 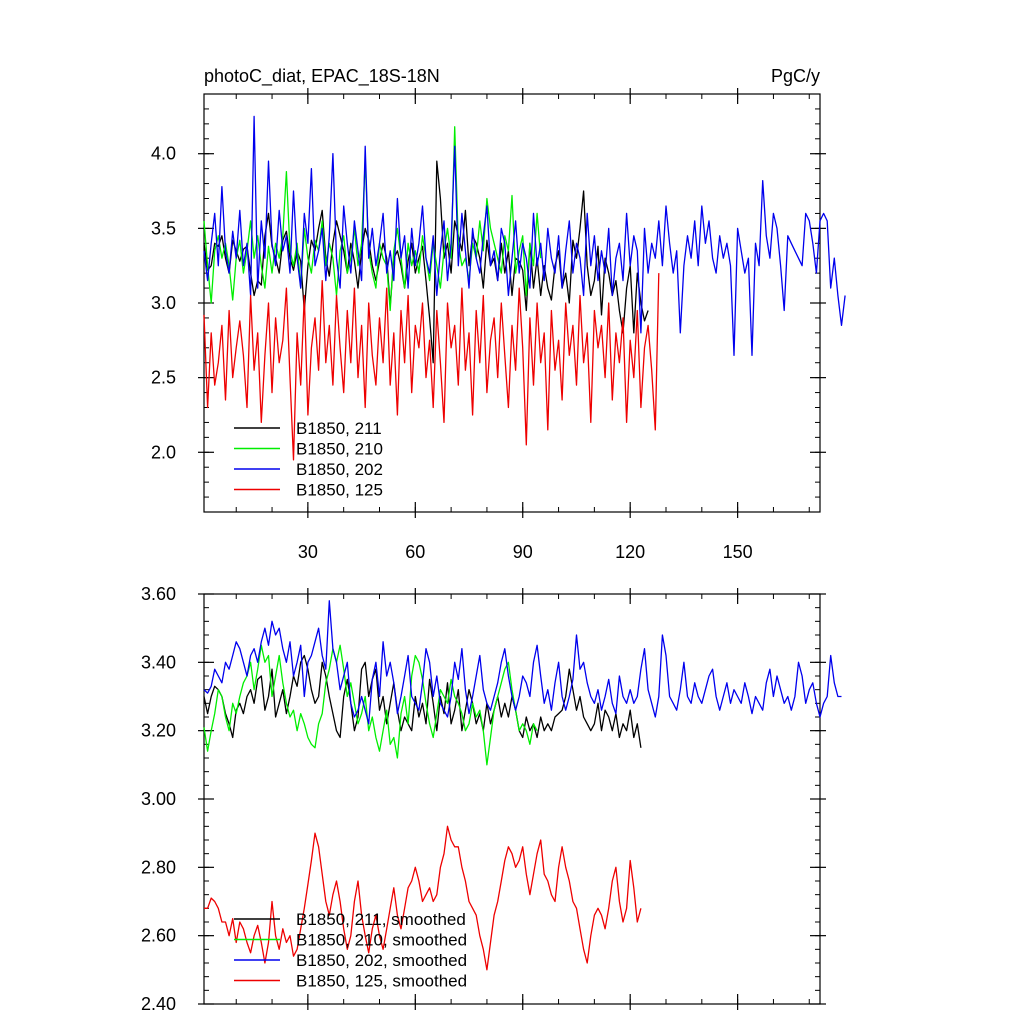 I want to click on y-tick-label: 2.5, so click(x=163, y=378).